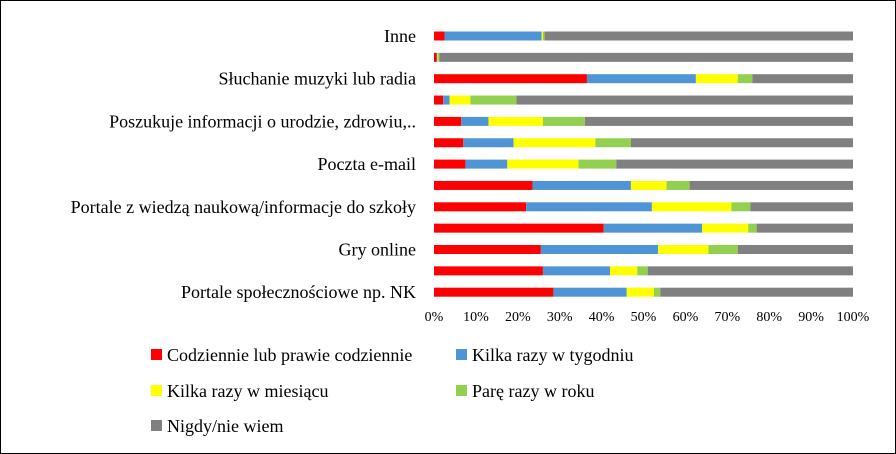 The width and height of the screenshot is (896, 454). What do you see at coordinates (460, 100) in the screenshot?
I see `bar-segment-row3-series2` at bounding box center [460, 100].